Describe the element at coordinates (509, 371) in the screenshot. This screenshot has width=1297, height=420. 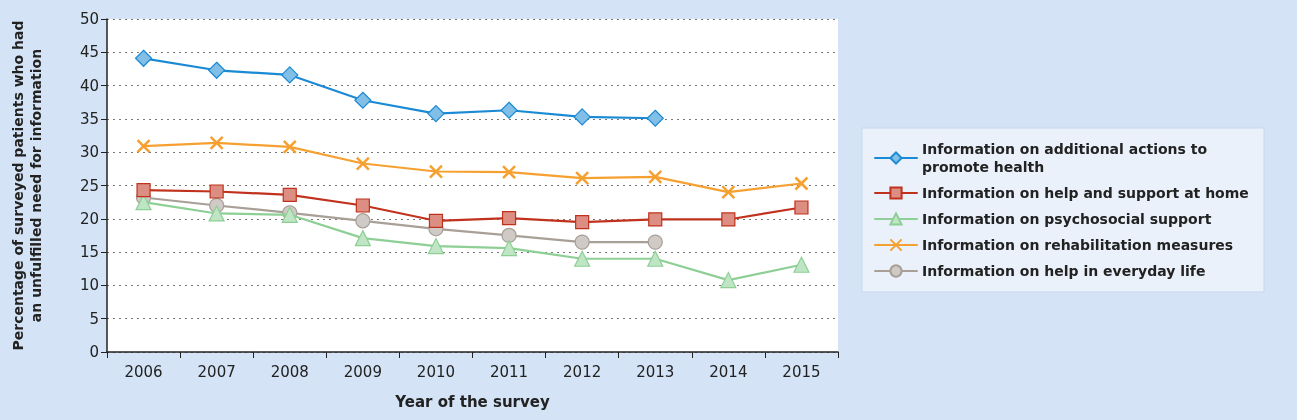
I see `x-tick-label: 2011` at that location.